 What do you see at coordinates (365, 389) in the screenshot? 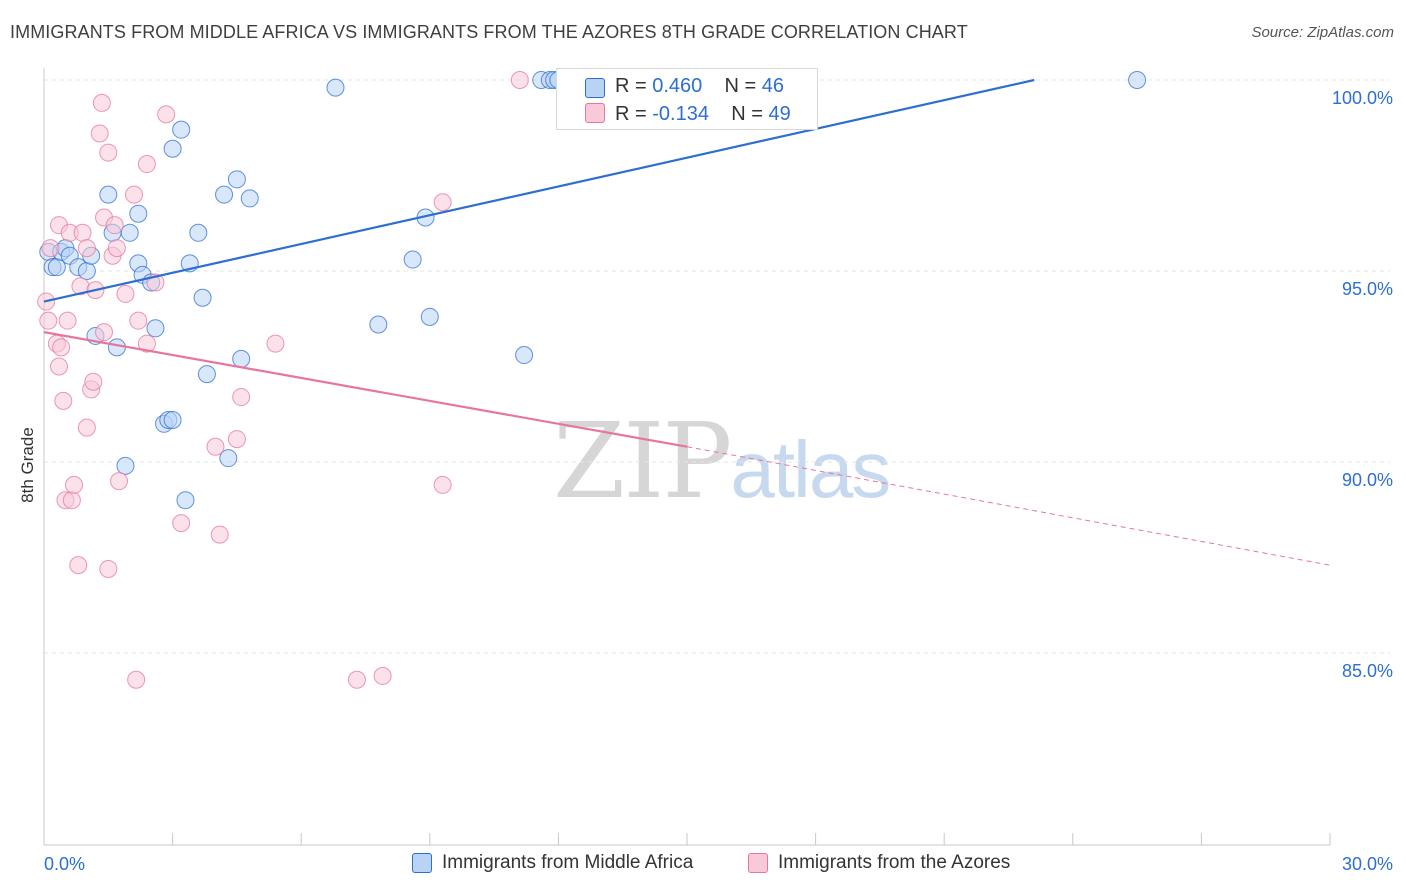
I see `trend-line-pink` at bounding box center [365, 389].